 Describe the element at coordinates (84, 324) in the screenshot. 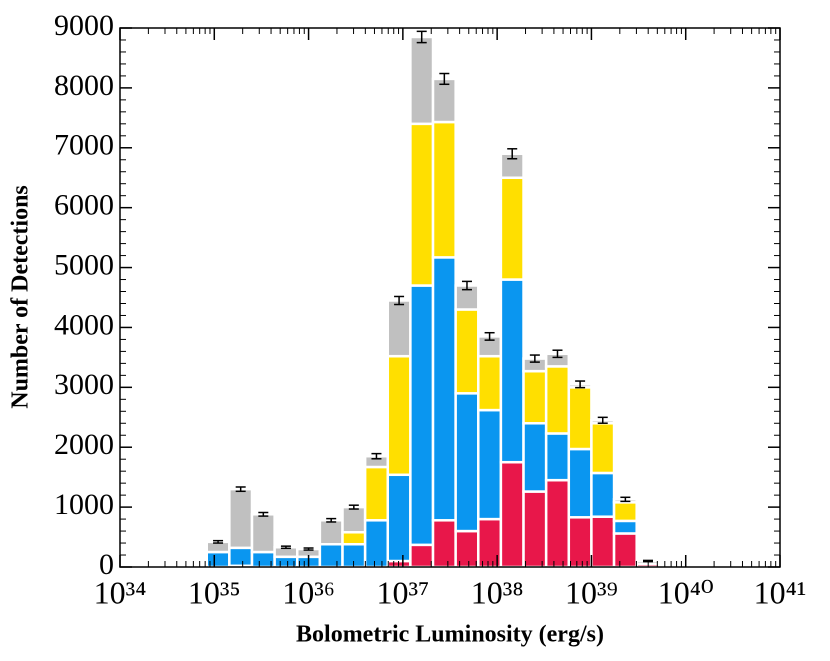

I see `y-tick-label: 4000` at that location.